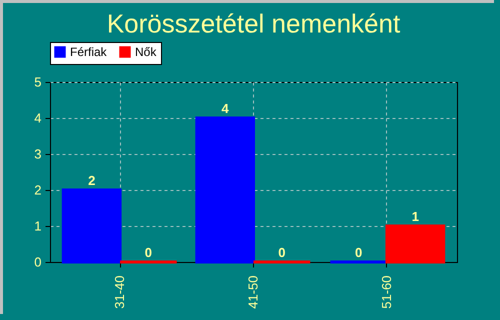  I want to click on x-tick-label: 31-40, so click(120, 292).